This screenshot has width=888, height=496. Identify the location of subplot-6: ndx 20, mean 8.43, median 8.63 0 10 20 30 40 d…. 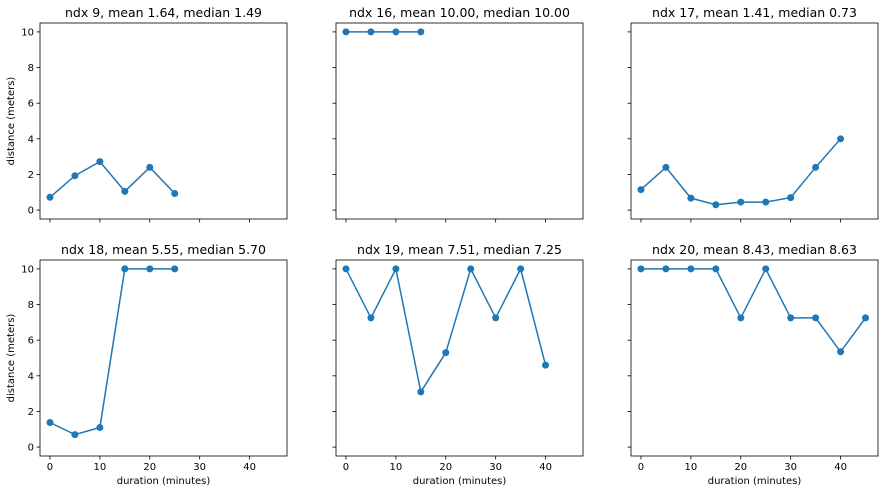
(753, 364).